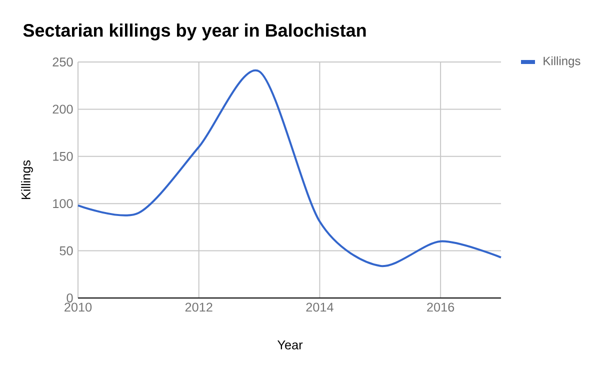 The image size is (600, 371). What do you see at coordinates (62, 109) in the screenshot?
I see `y-tick-label: 200` at bounding box center [62, 109].